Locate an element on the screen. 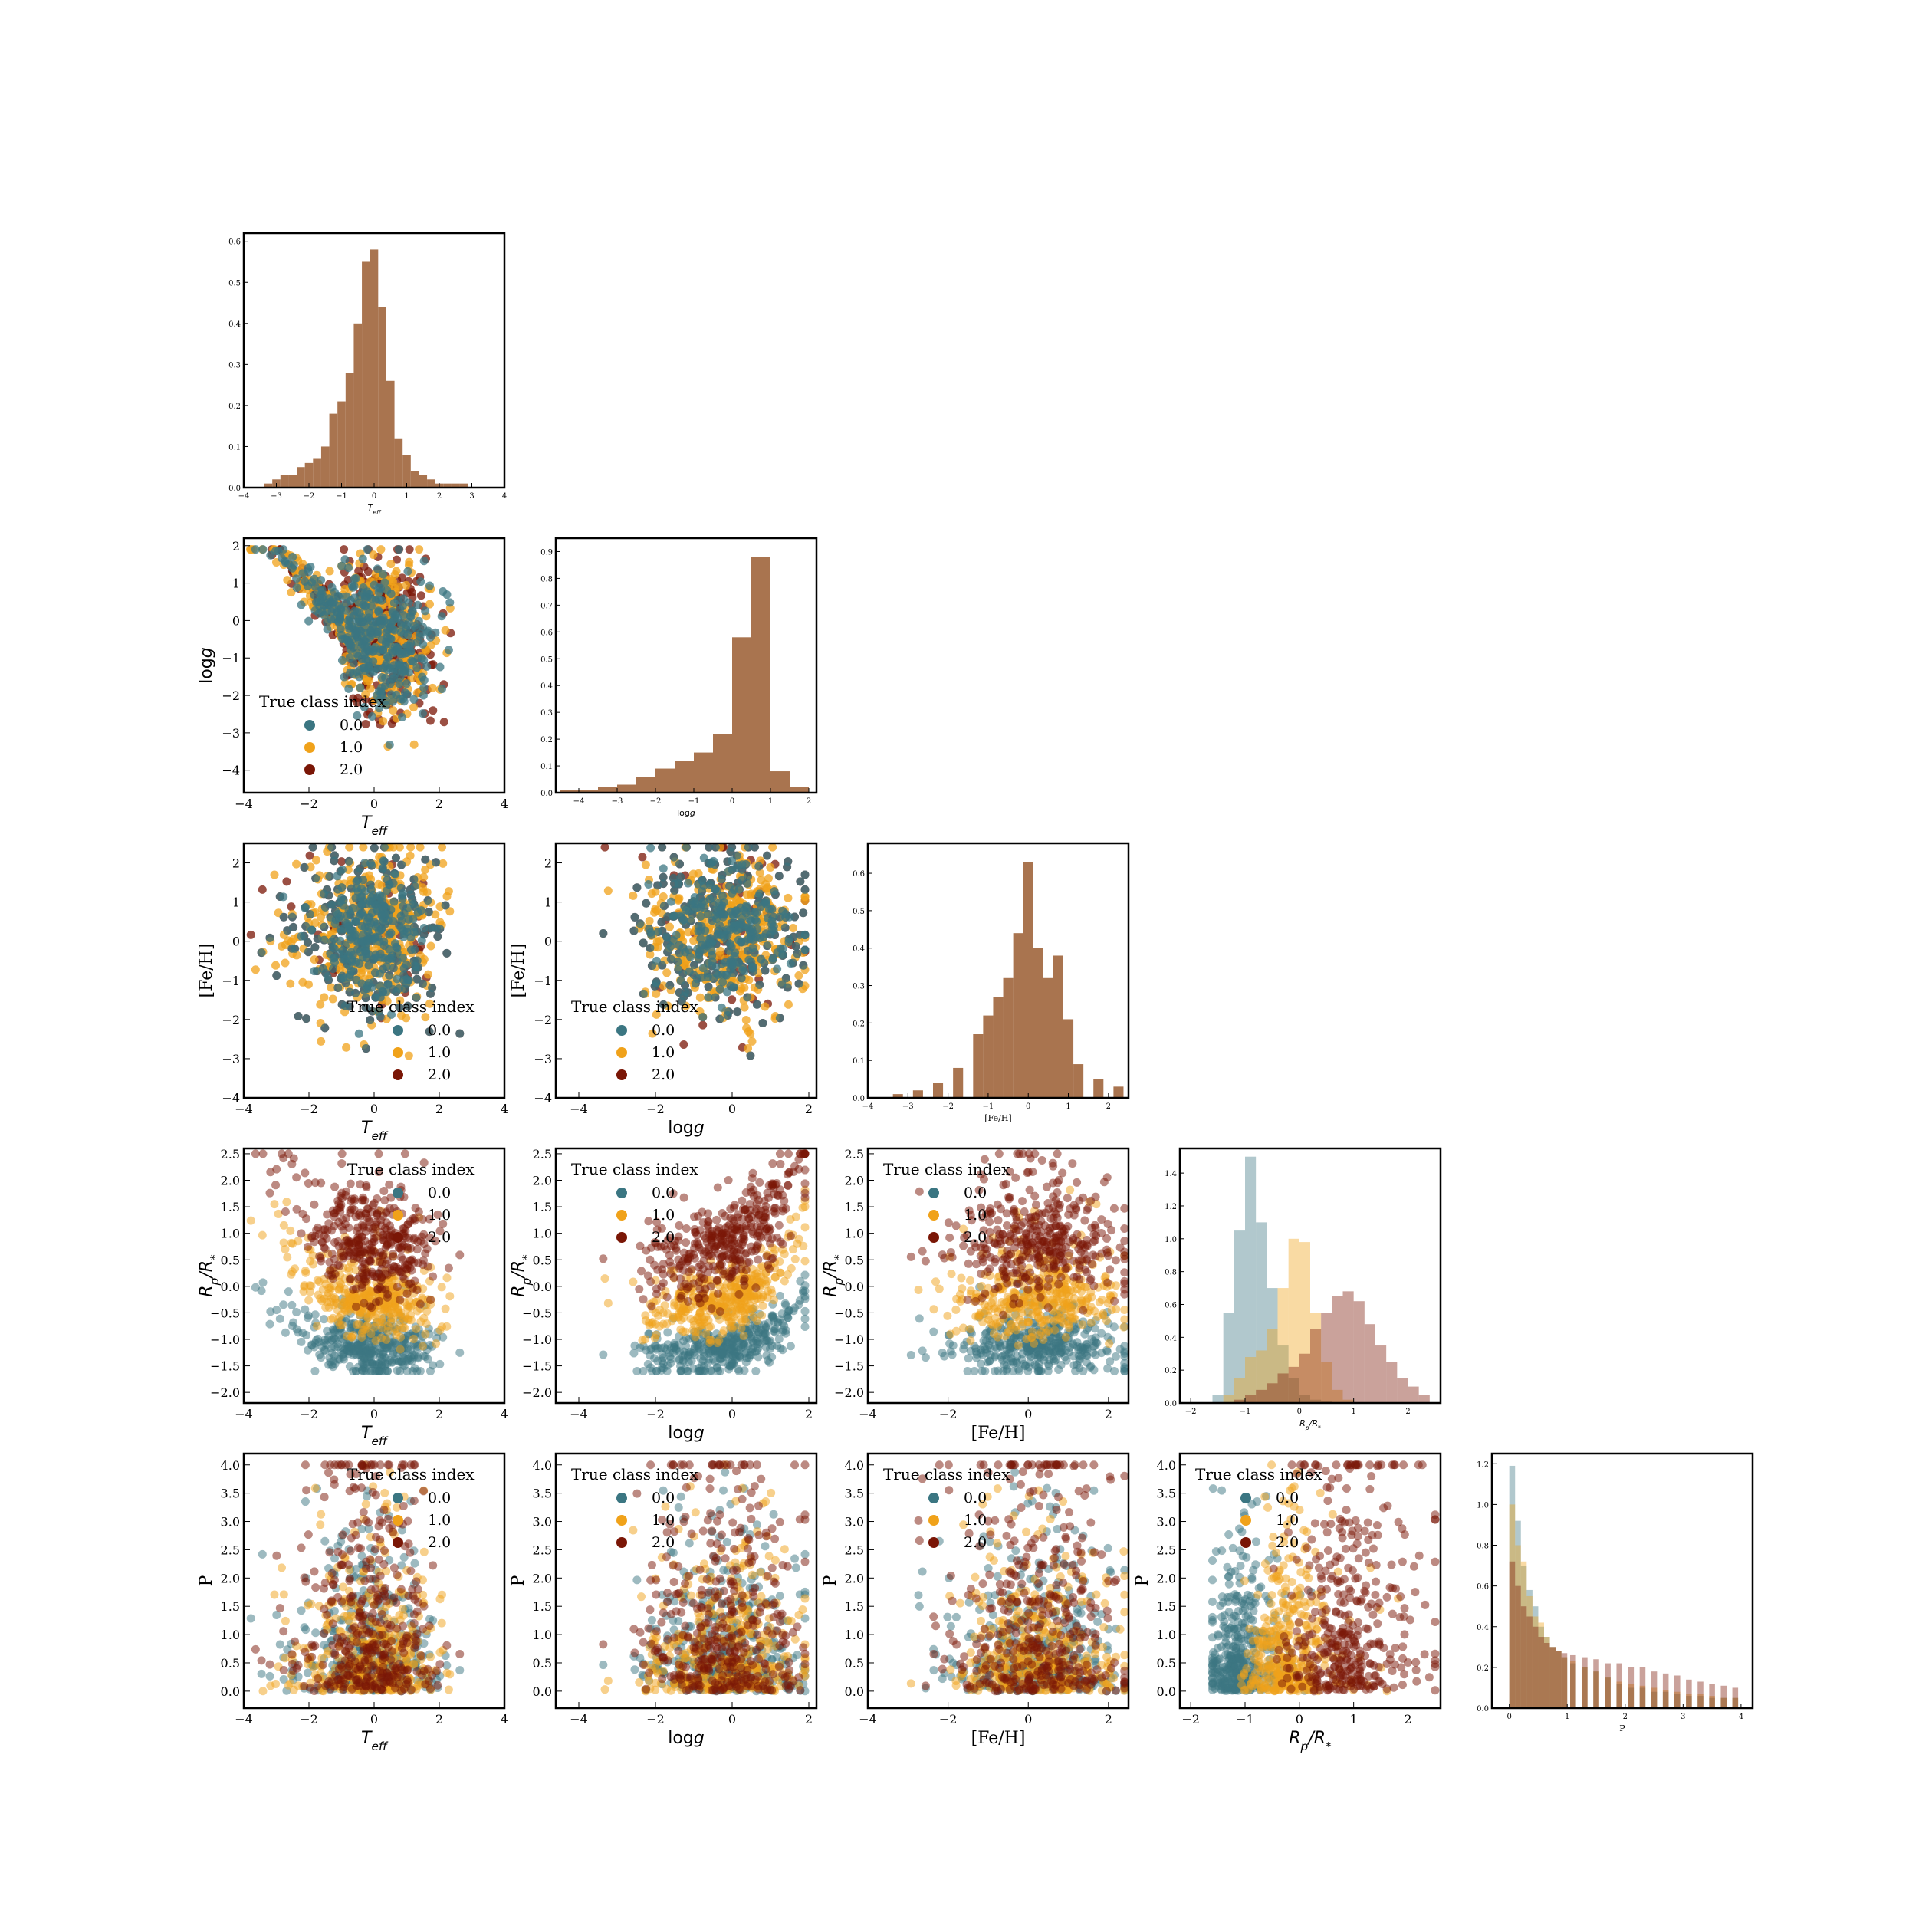 This screenshot has height=1932, width=1932. y-tick-label: 0.5 is located at coordinates (235, 284).